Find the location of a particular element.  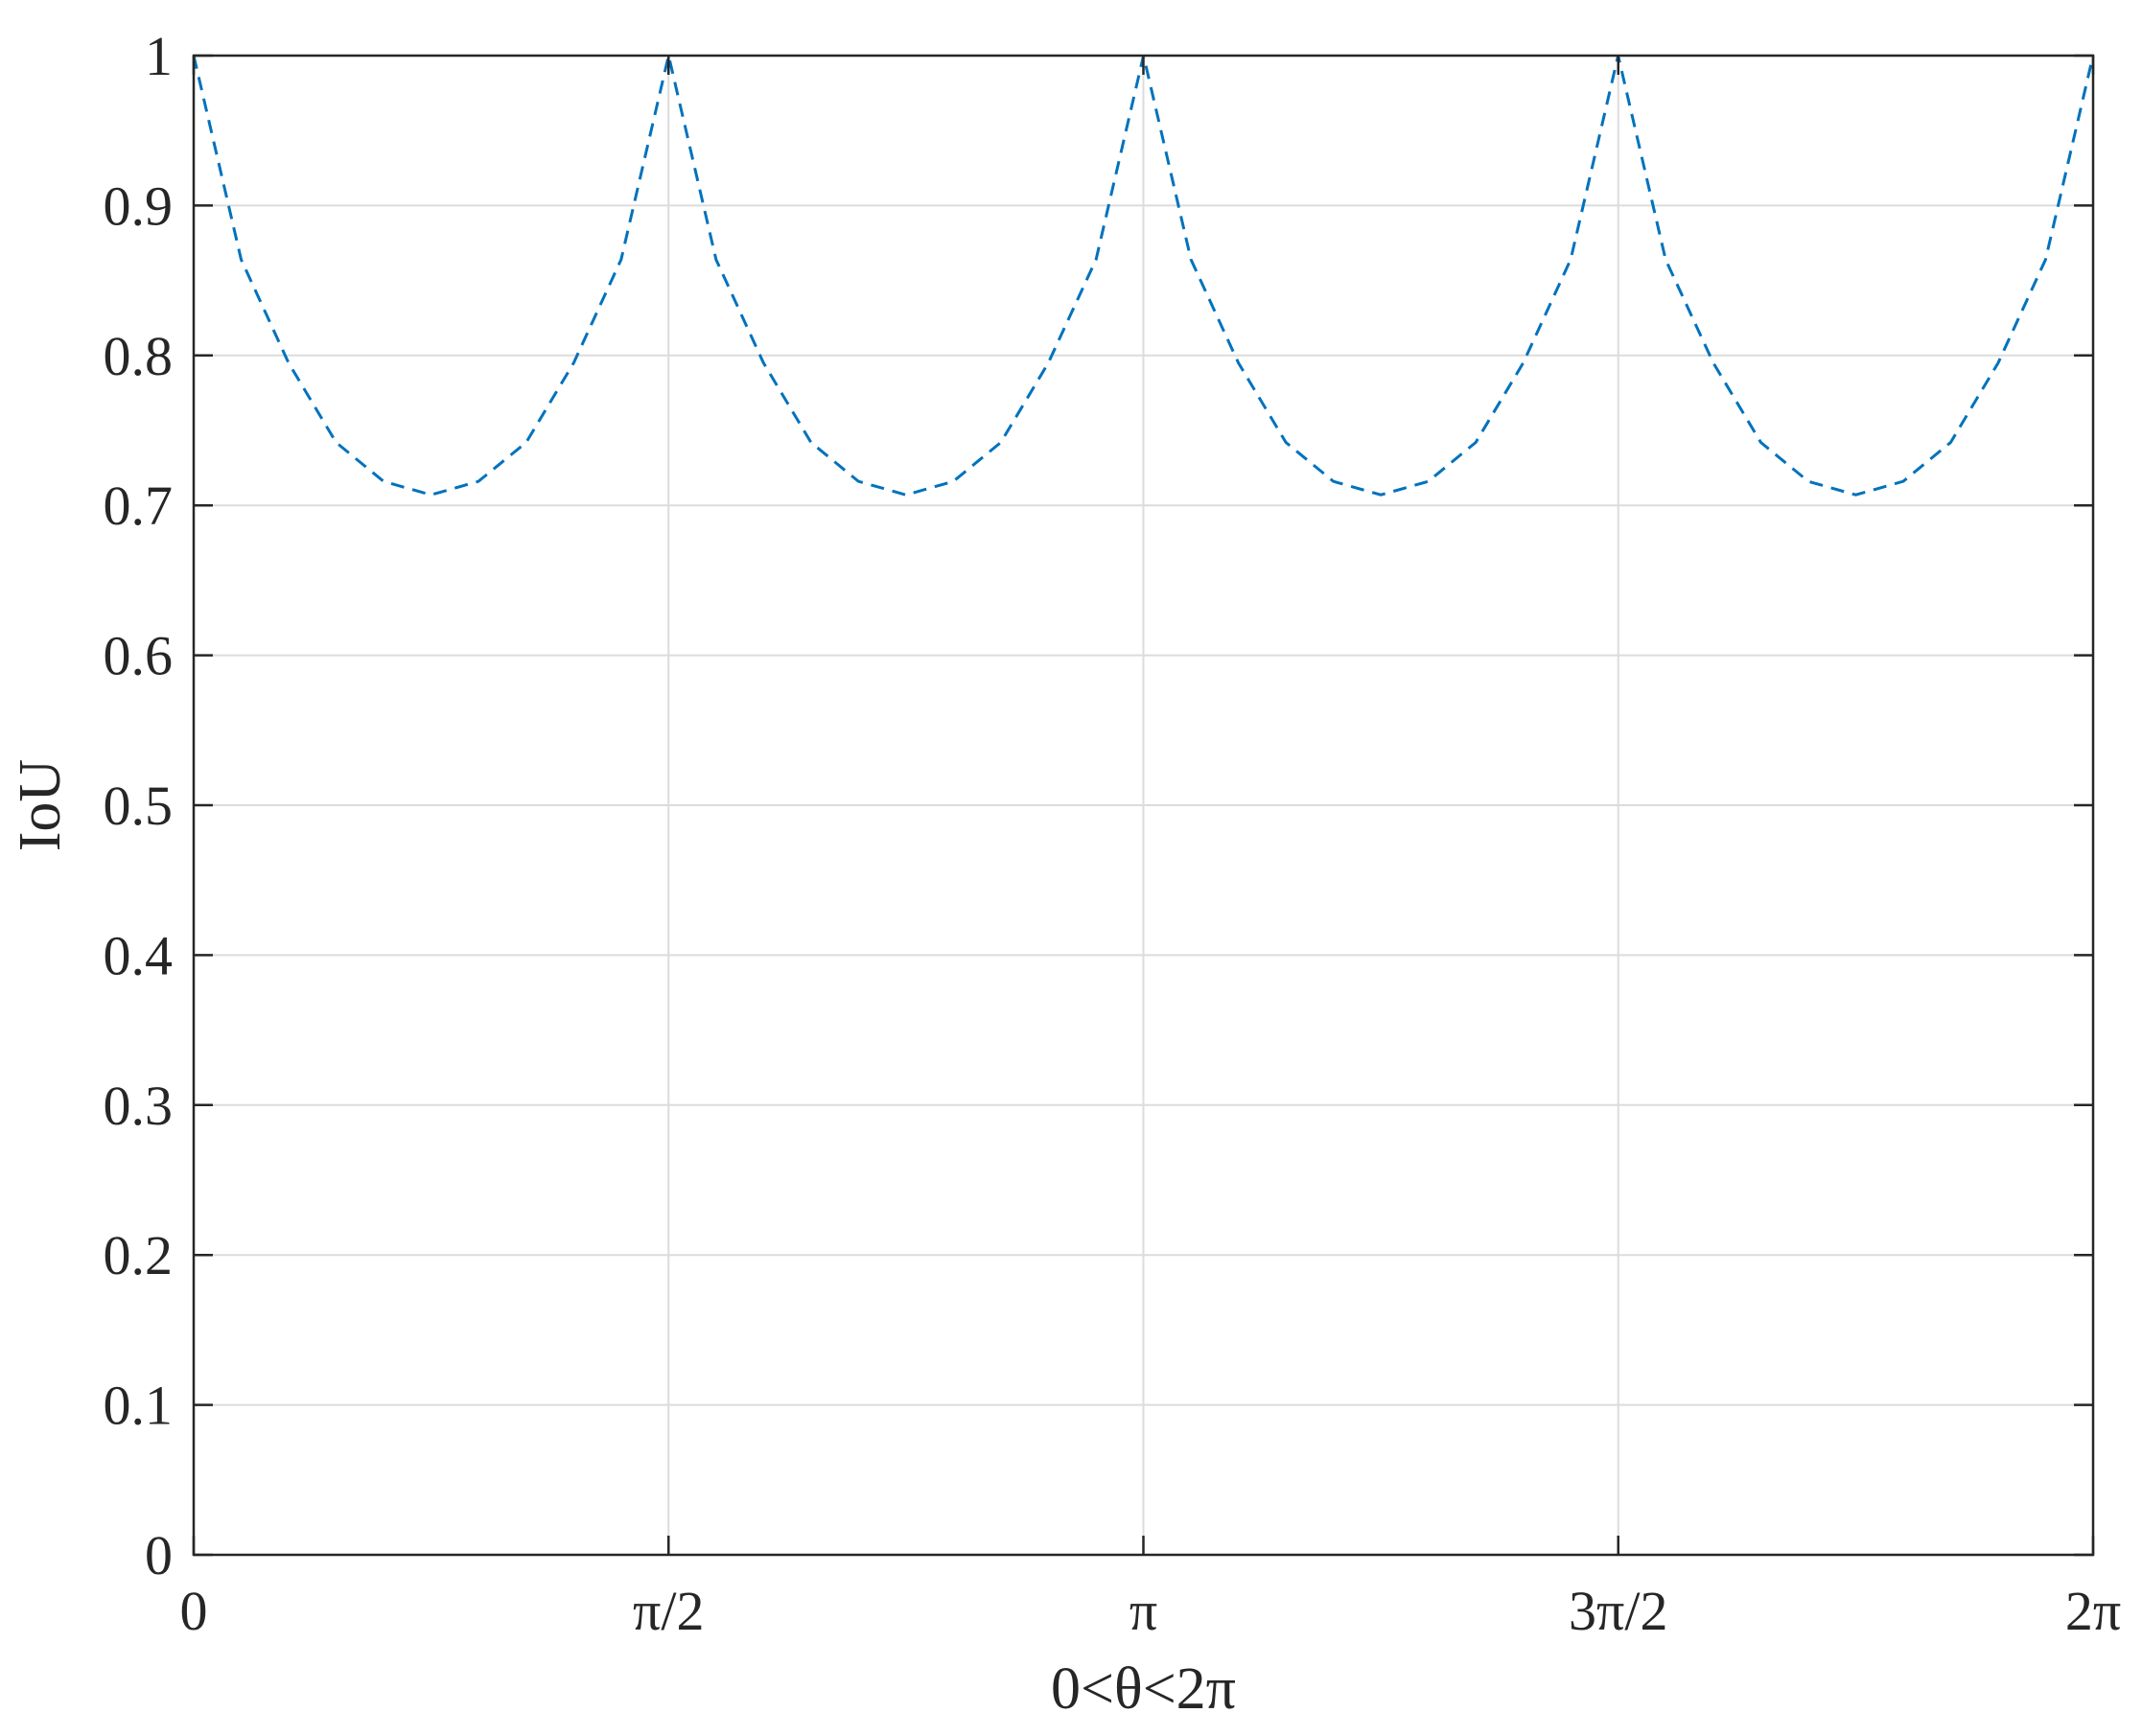

y-tick-label: 0.2 is located at coordinates (139, 1255).